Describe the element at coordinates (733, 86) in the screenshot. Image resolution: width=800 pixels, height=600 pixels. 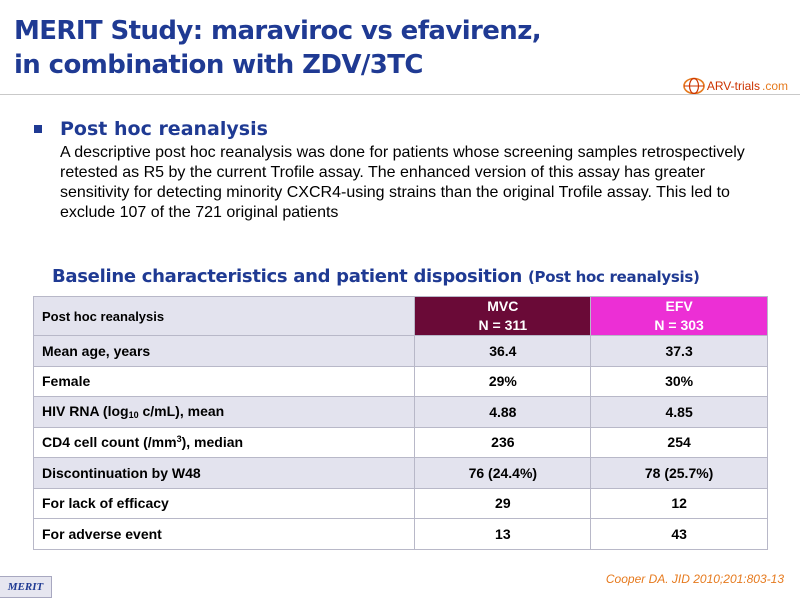
I see `logo-text: ARV-trials` at that location.